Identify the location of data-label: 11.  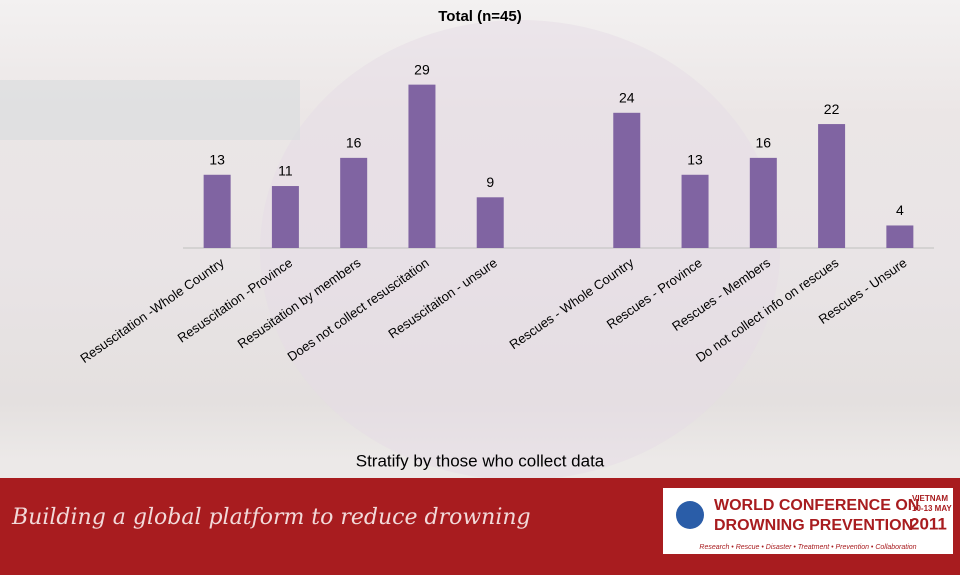
(285, 171).